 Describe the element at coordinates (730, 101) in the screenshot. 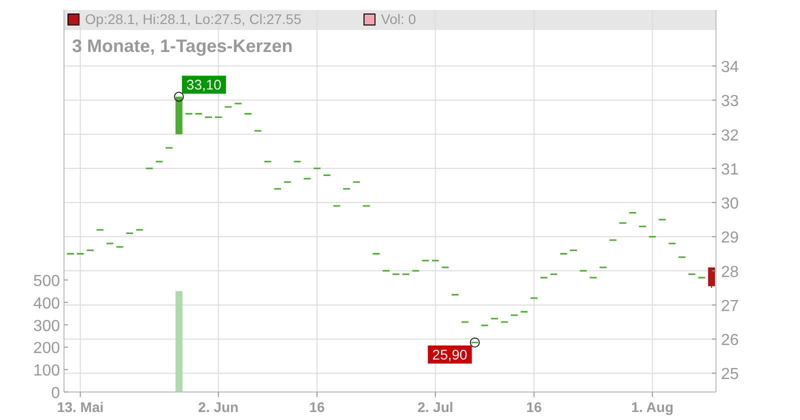

I see `y-tick-label: 33` at that location.